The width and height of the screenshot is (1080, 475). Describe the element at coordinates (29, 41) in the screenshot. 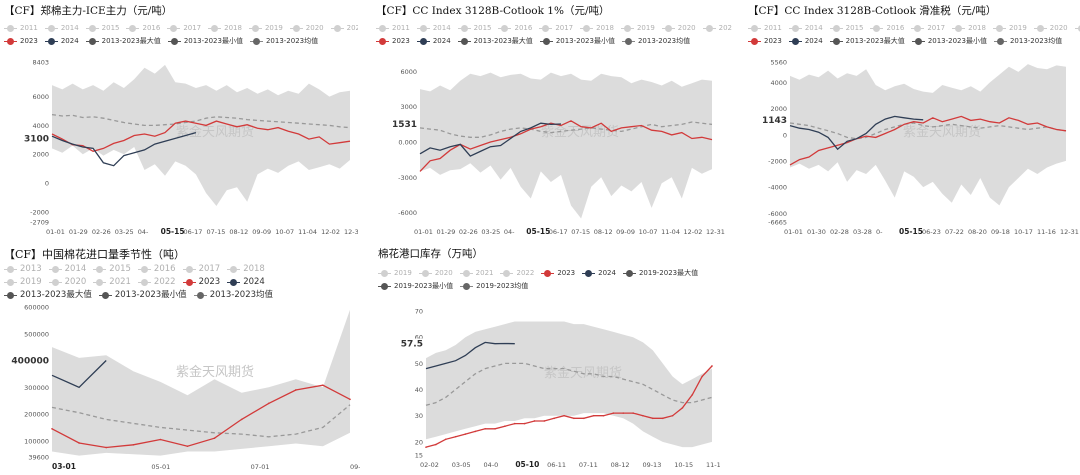

I see `legend-label: 2023` at that location.